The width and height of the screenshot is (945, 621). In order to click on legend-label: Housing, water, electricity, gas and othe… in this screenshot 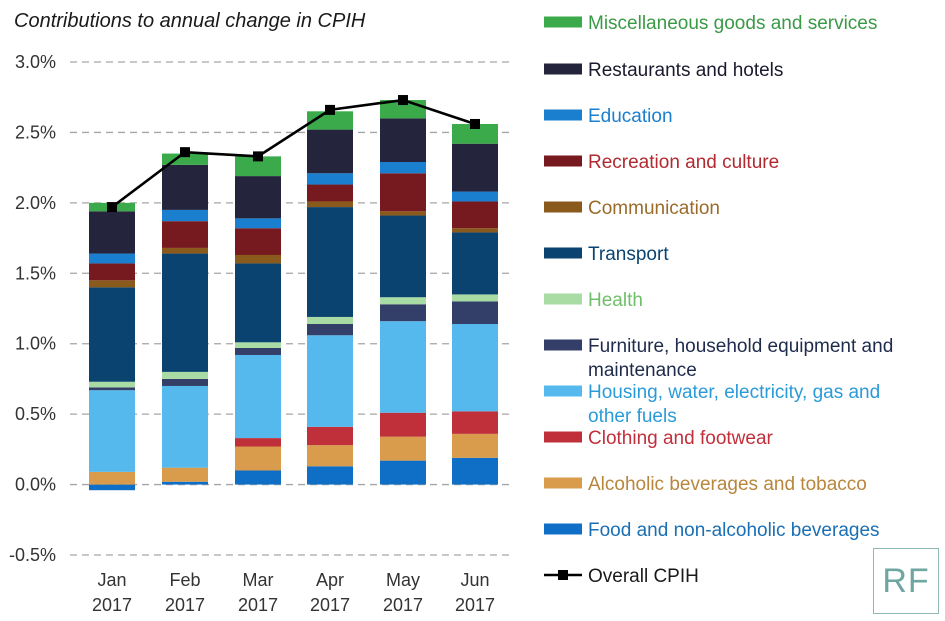, I will do `click(734, 404)`.